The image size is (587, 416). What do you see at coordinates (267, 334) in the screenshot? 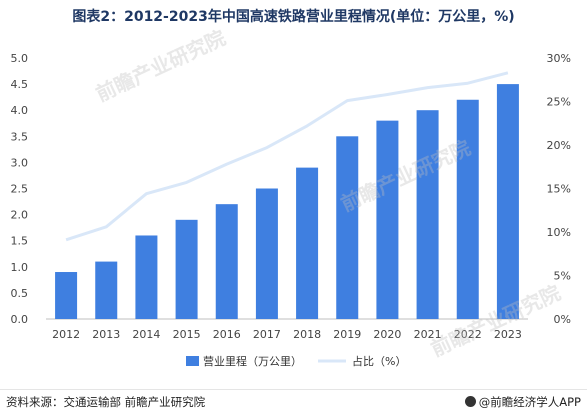
I see `x-tick-label: 2017` at bounding box center [267, 334].